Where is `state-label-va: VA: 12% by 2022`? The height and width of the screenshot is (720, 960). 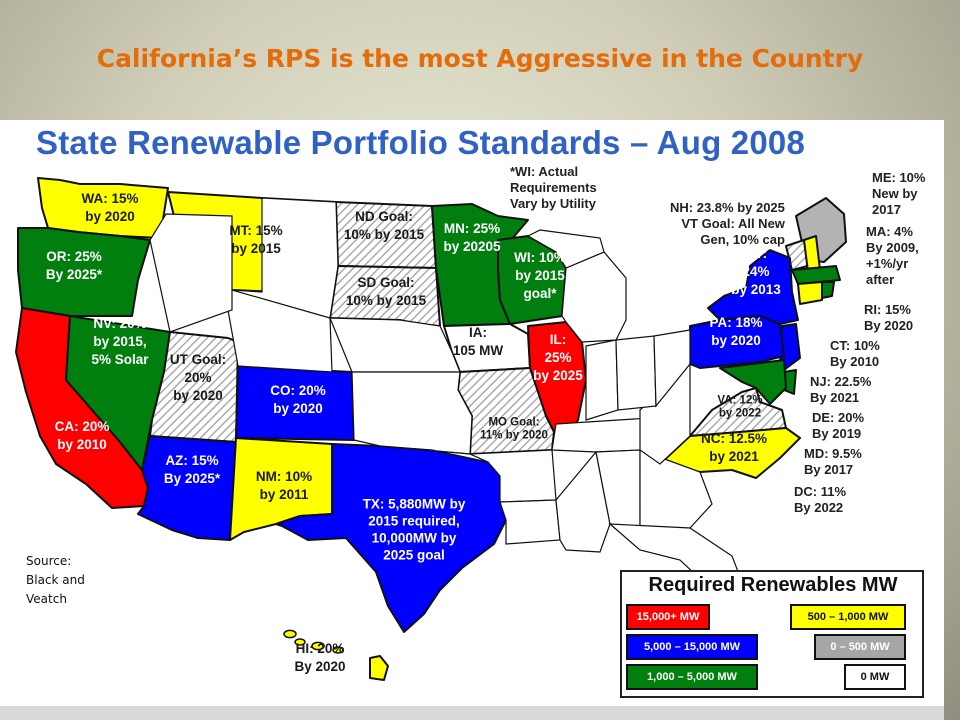 state-label-va: VA: 12% by 2022 is located at coordinates (739, 407).